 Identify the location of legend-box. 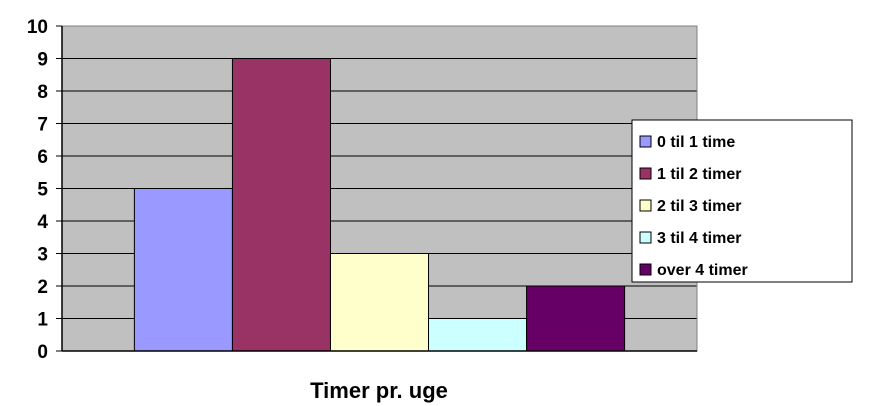
(742, 201).